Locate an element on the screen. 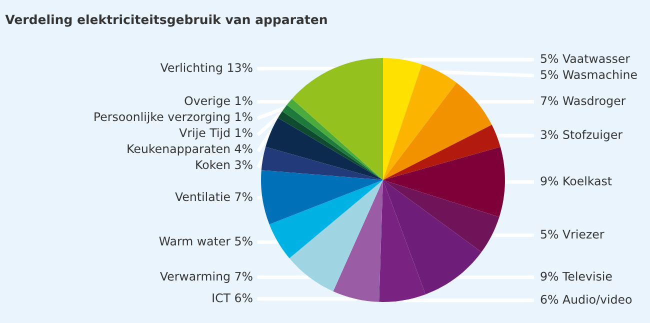 Image resolution: width=650 pixels, height=323 pixels. slice-label: Warm water 5% is located at coordinates (205, 241).